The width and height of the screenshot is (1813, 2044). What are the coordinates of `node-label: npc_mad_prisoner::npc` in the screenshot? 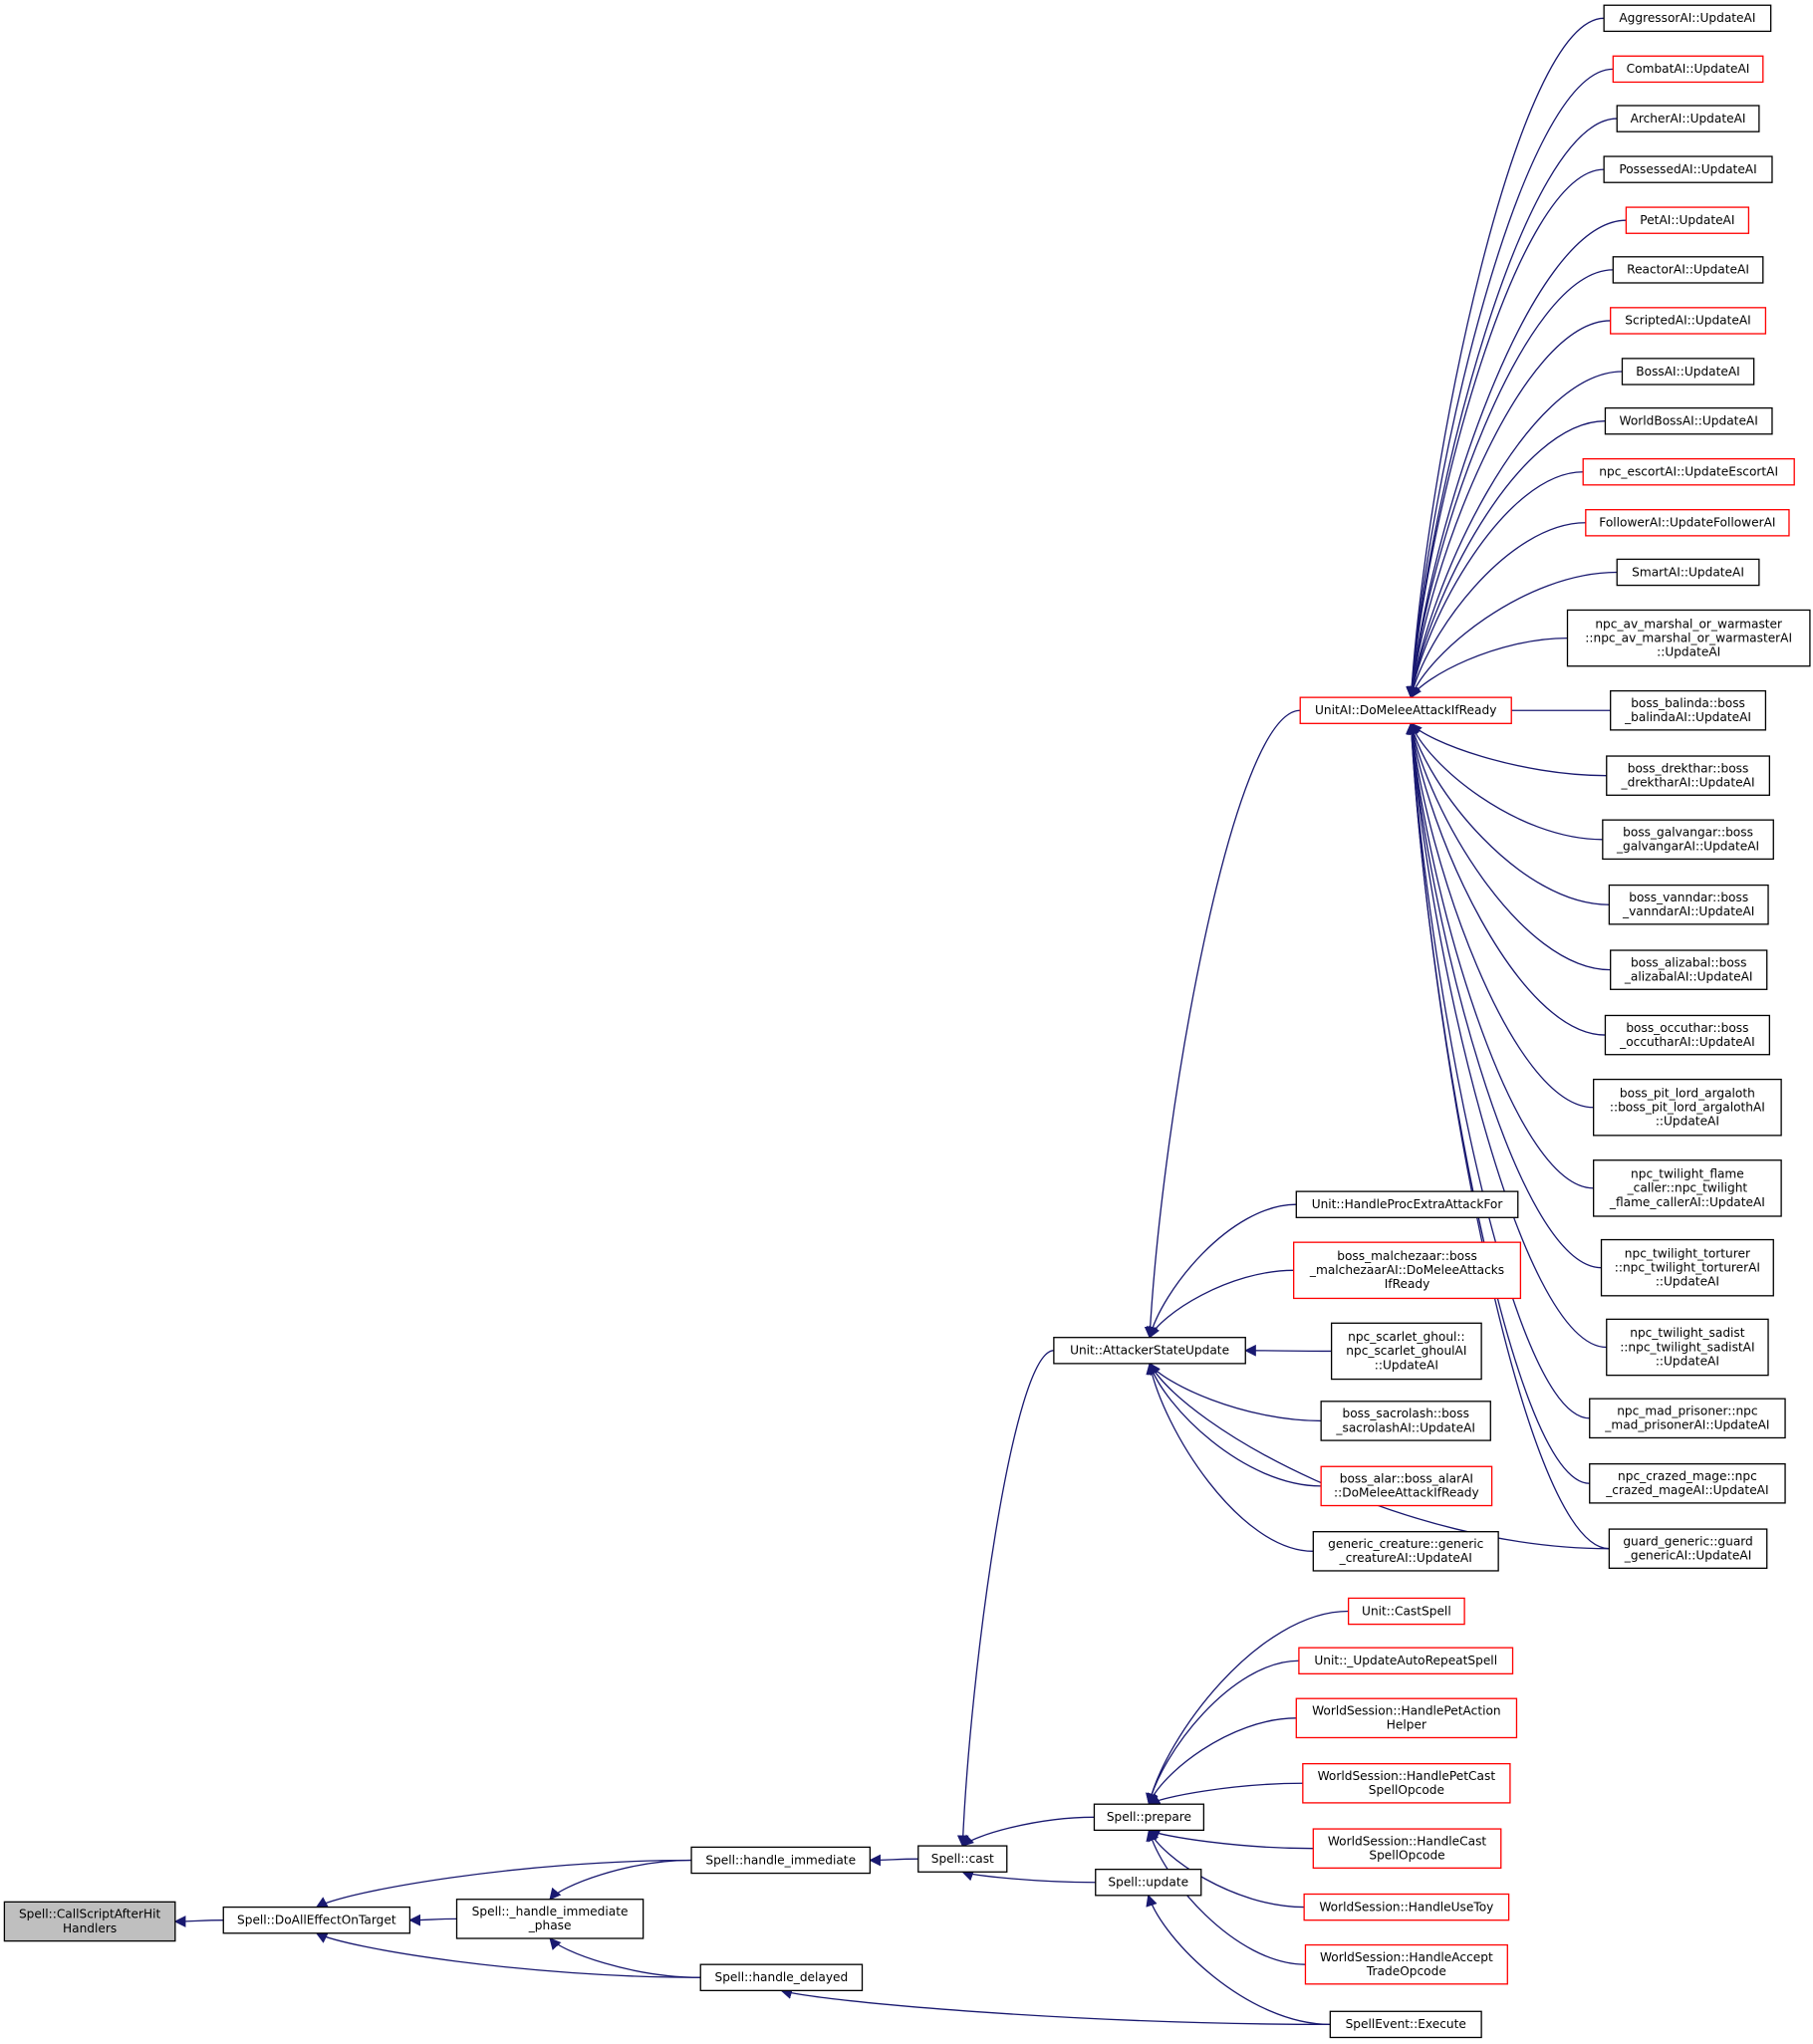 It's located at (1687, 1411).